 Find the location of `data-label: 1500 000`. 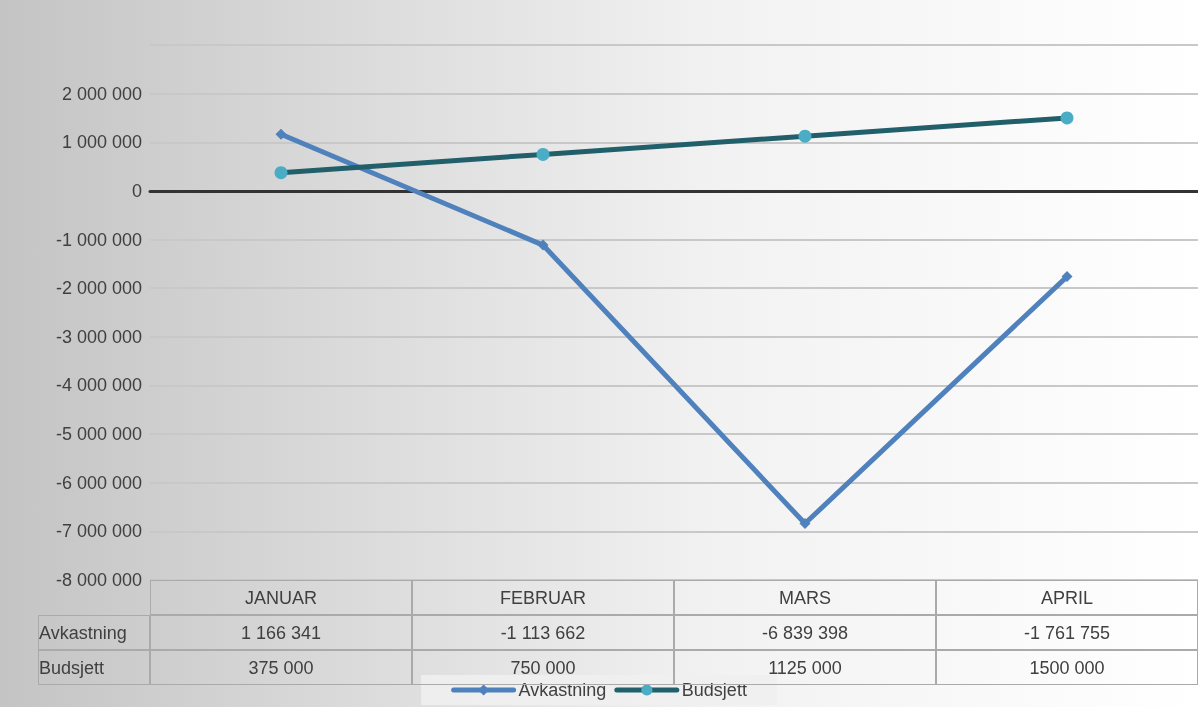

data-label: 1500 000 is located at coordinates (1067, 667).